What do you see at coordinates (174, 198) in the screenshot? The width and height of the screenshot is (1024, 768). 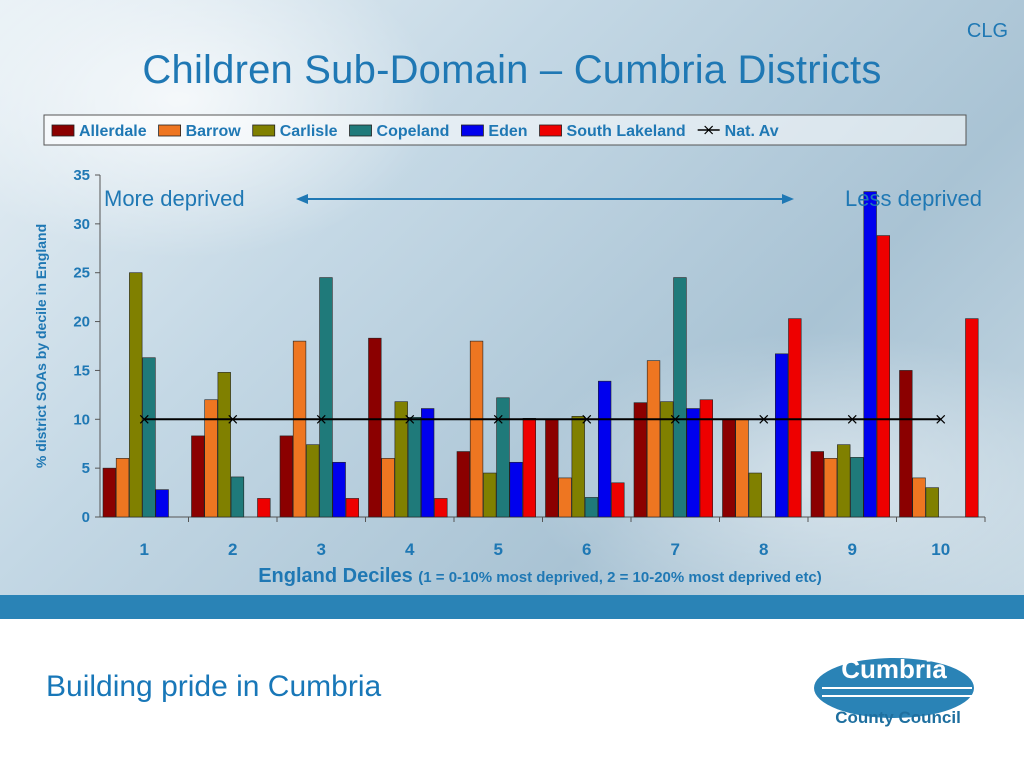 I see `annotation-more-deprived: More deprived` at bounding box center [174, 198].